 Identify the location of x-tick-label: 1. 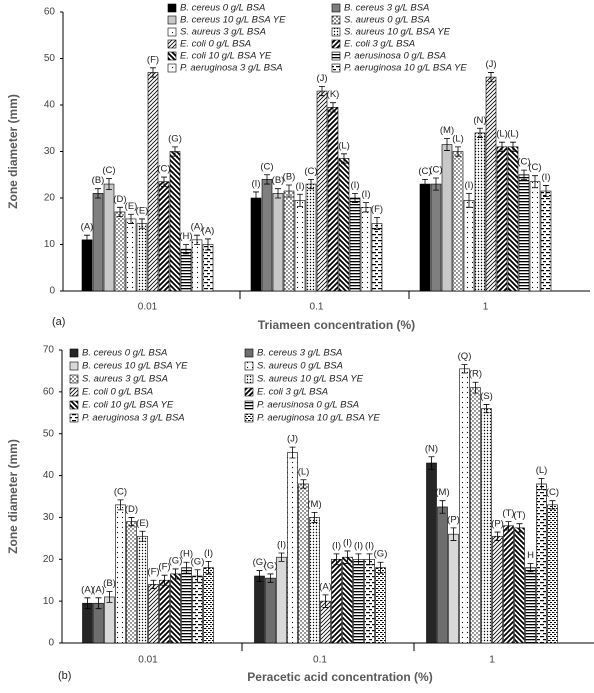
(492, 660).